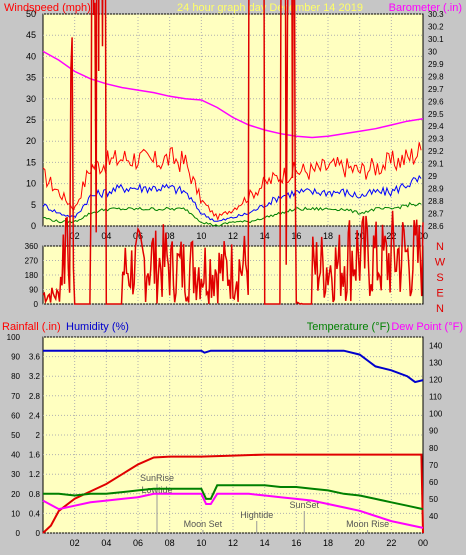 This screenshot has height=555, width=466. What do you see at coordinates (35, 415) in the screenshot?
I see `rainfall-tick-label: 2.4` at bounding box center [35, 415].